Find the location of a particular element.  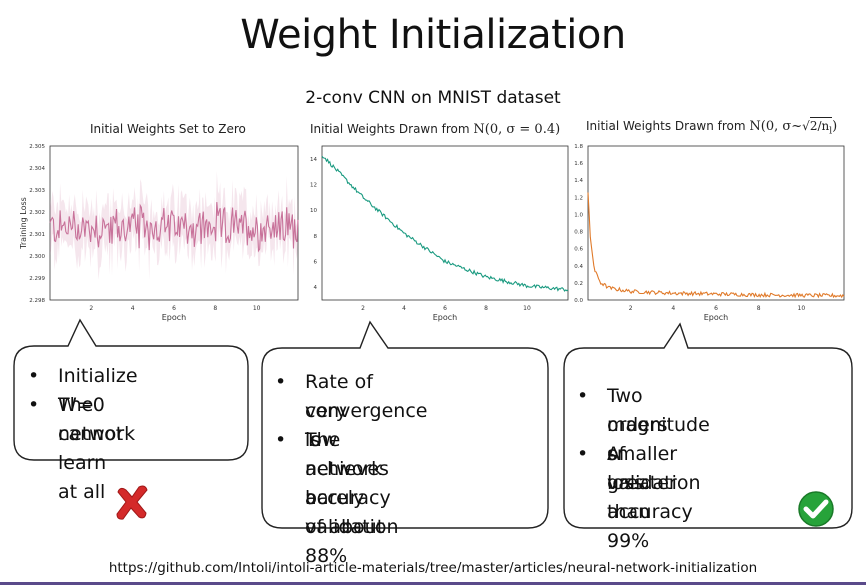

red-cross-icon is located at coordinates (132, 502).